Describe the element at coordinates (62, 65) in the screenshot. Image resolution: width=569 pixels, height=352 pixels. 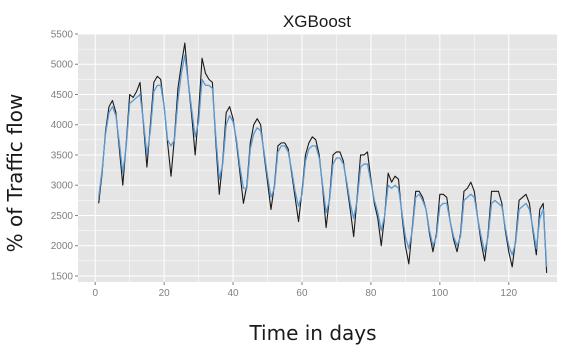
I see `y-tick-label: 5000` at that location.